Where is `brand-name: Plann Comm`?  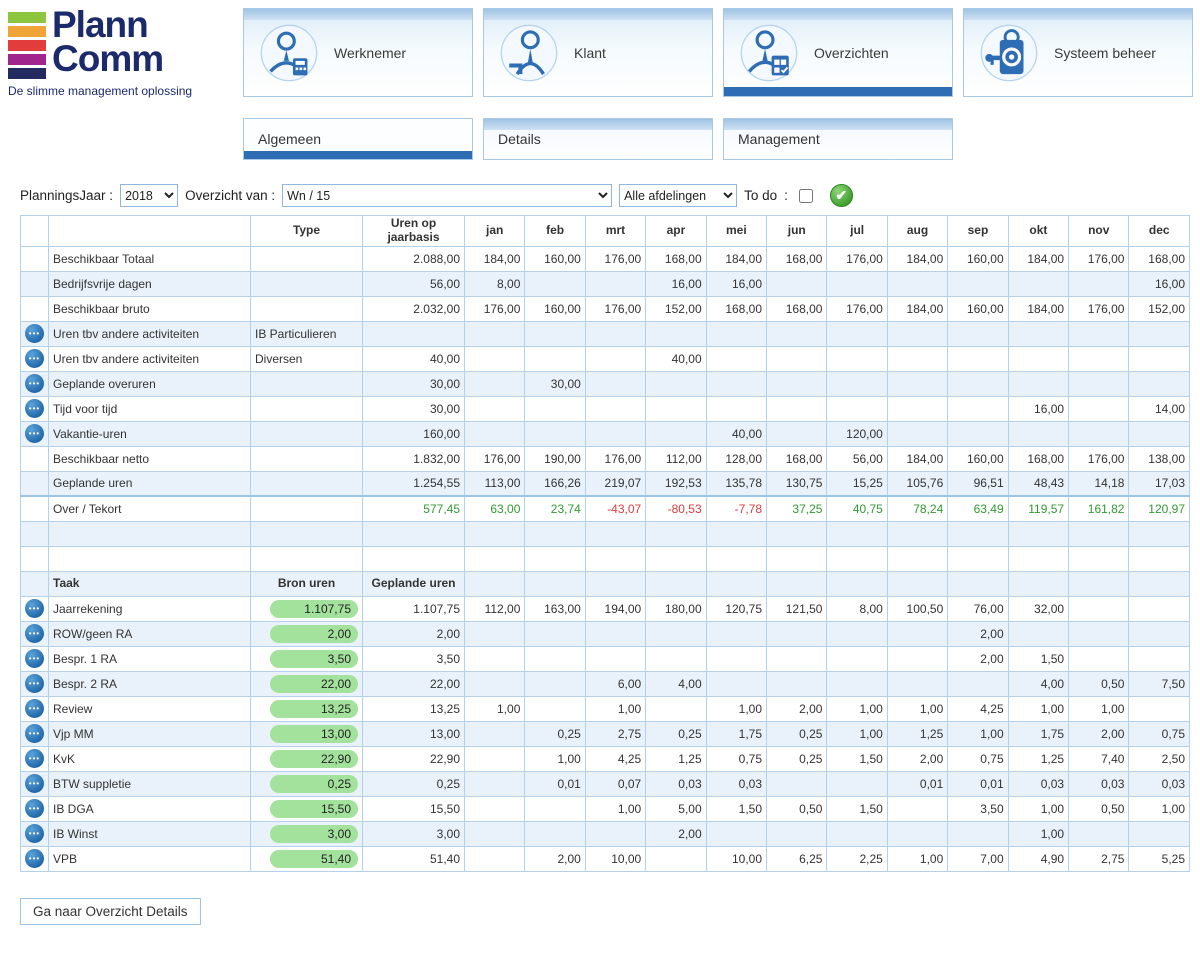
brand-name: Plann Comm is located at coordinates (108, 41).